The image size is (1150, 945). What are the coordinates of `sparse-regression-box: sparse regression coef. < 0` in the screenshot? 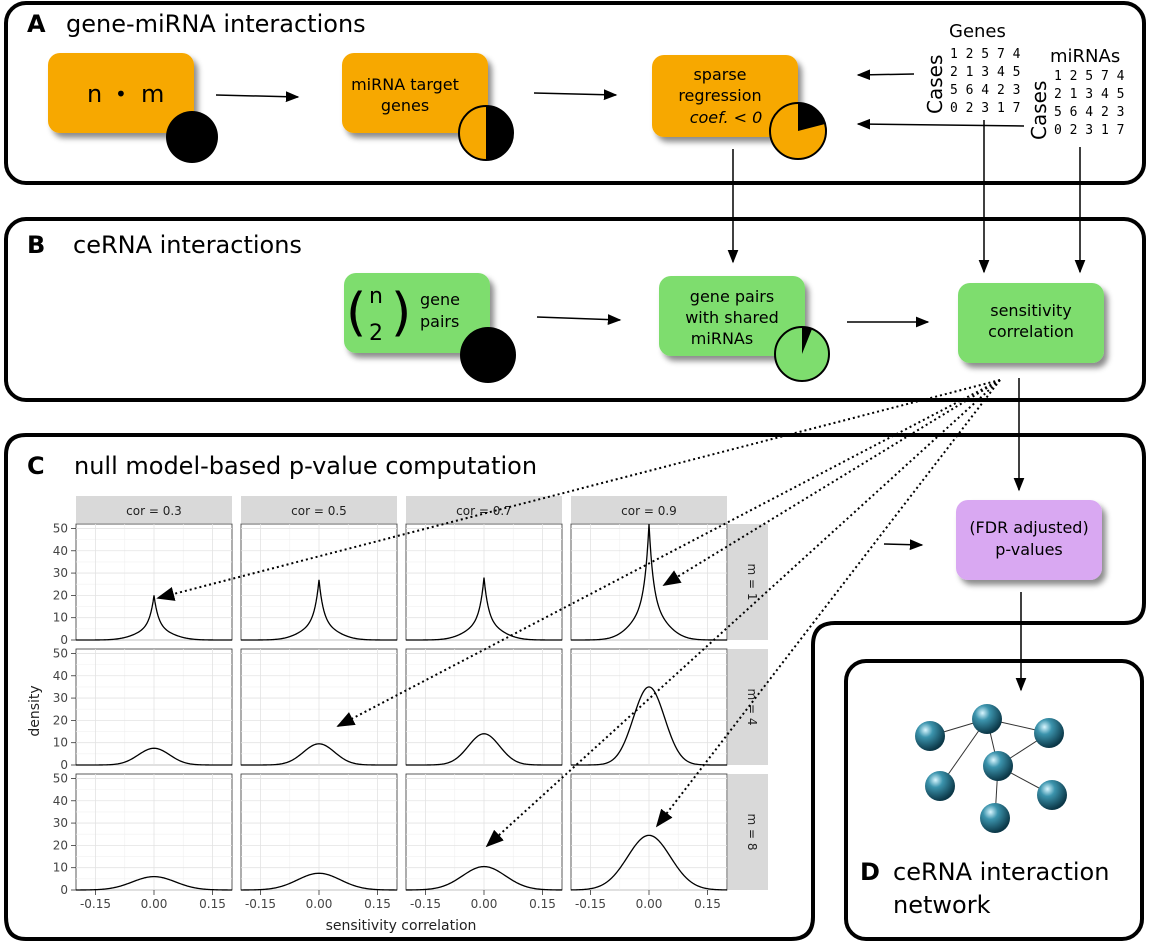 It's located at (739, 107).